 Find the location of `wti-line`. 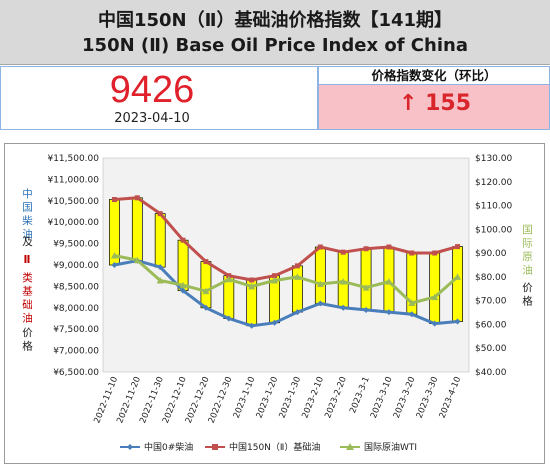

wti-line is located at coordinates (286, 279).